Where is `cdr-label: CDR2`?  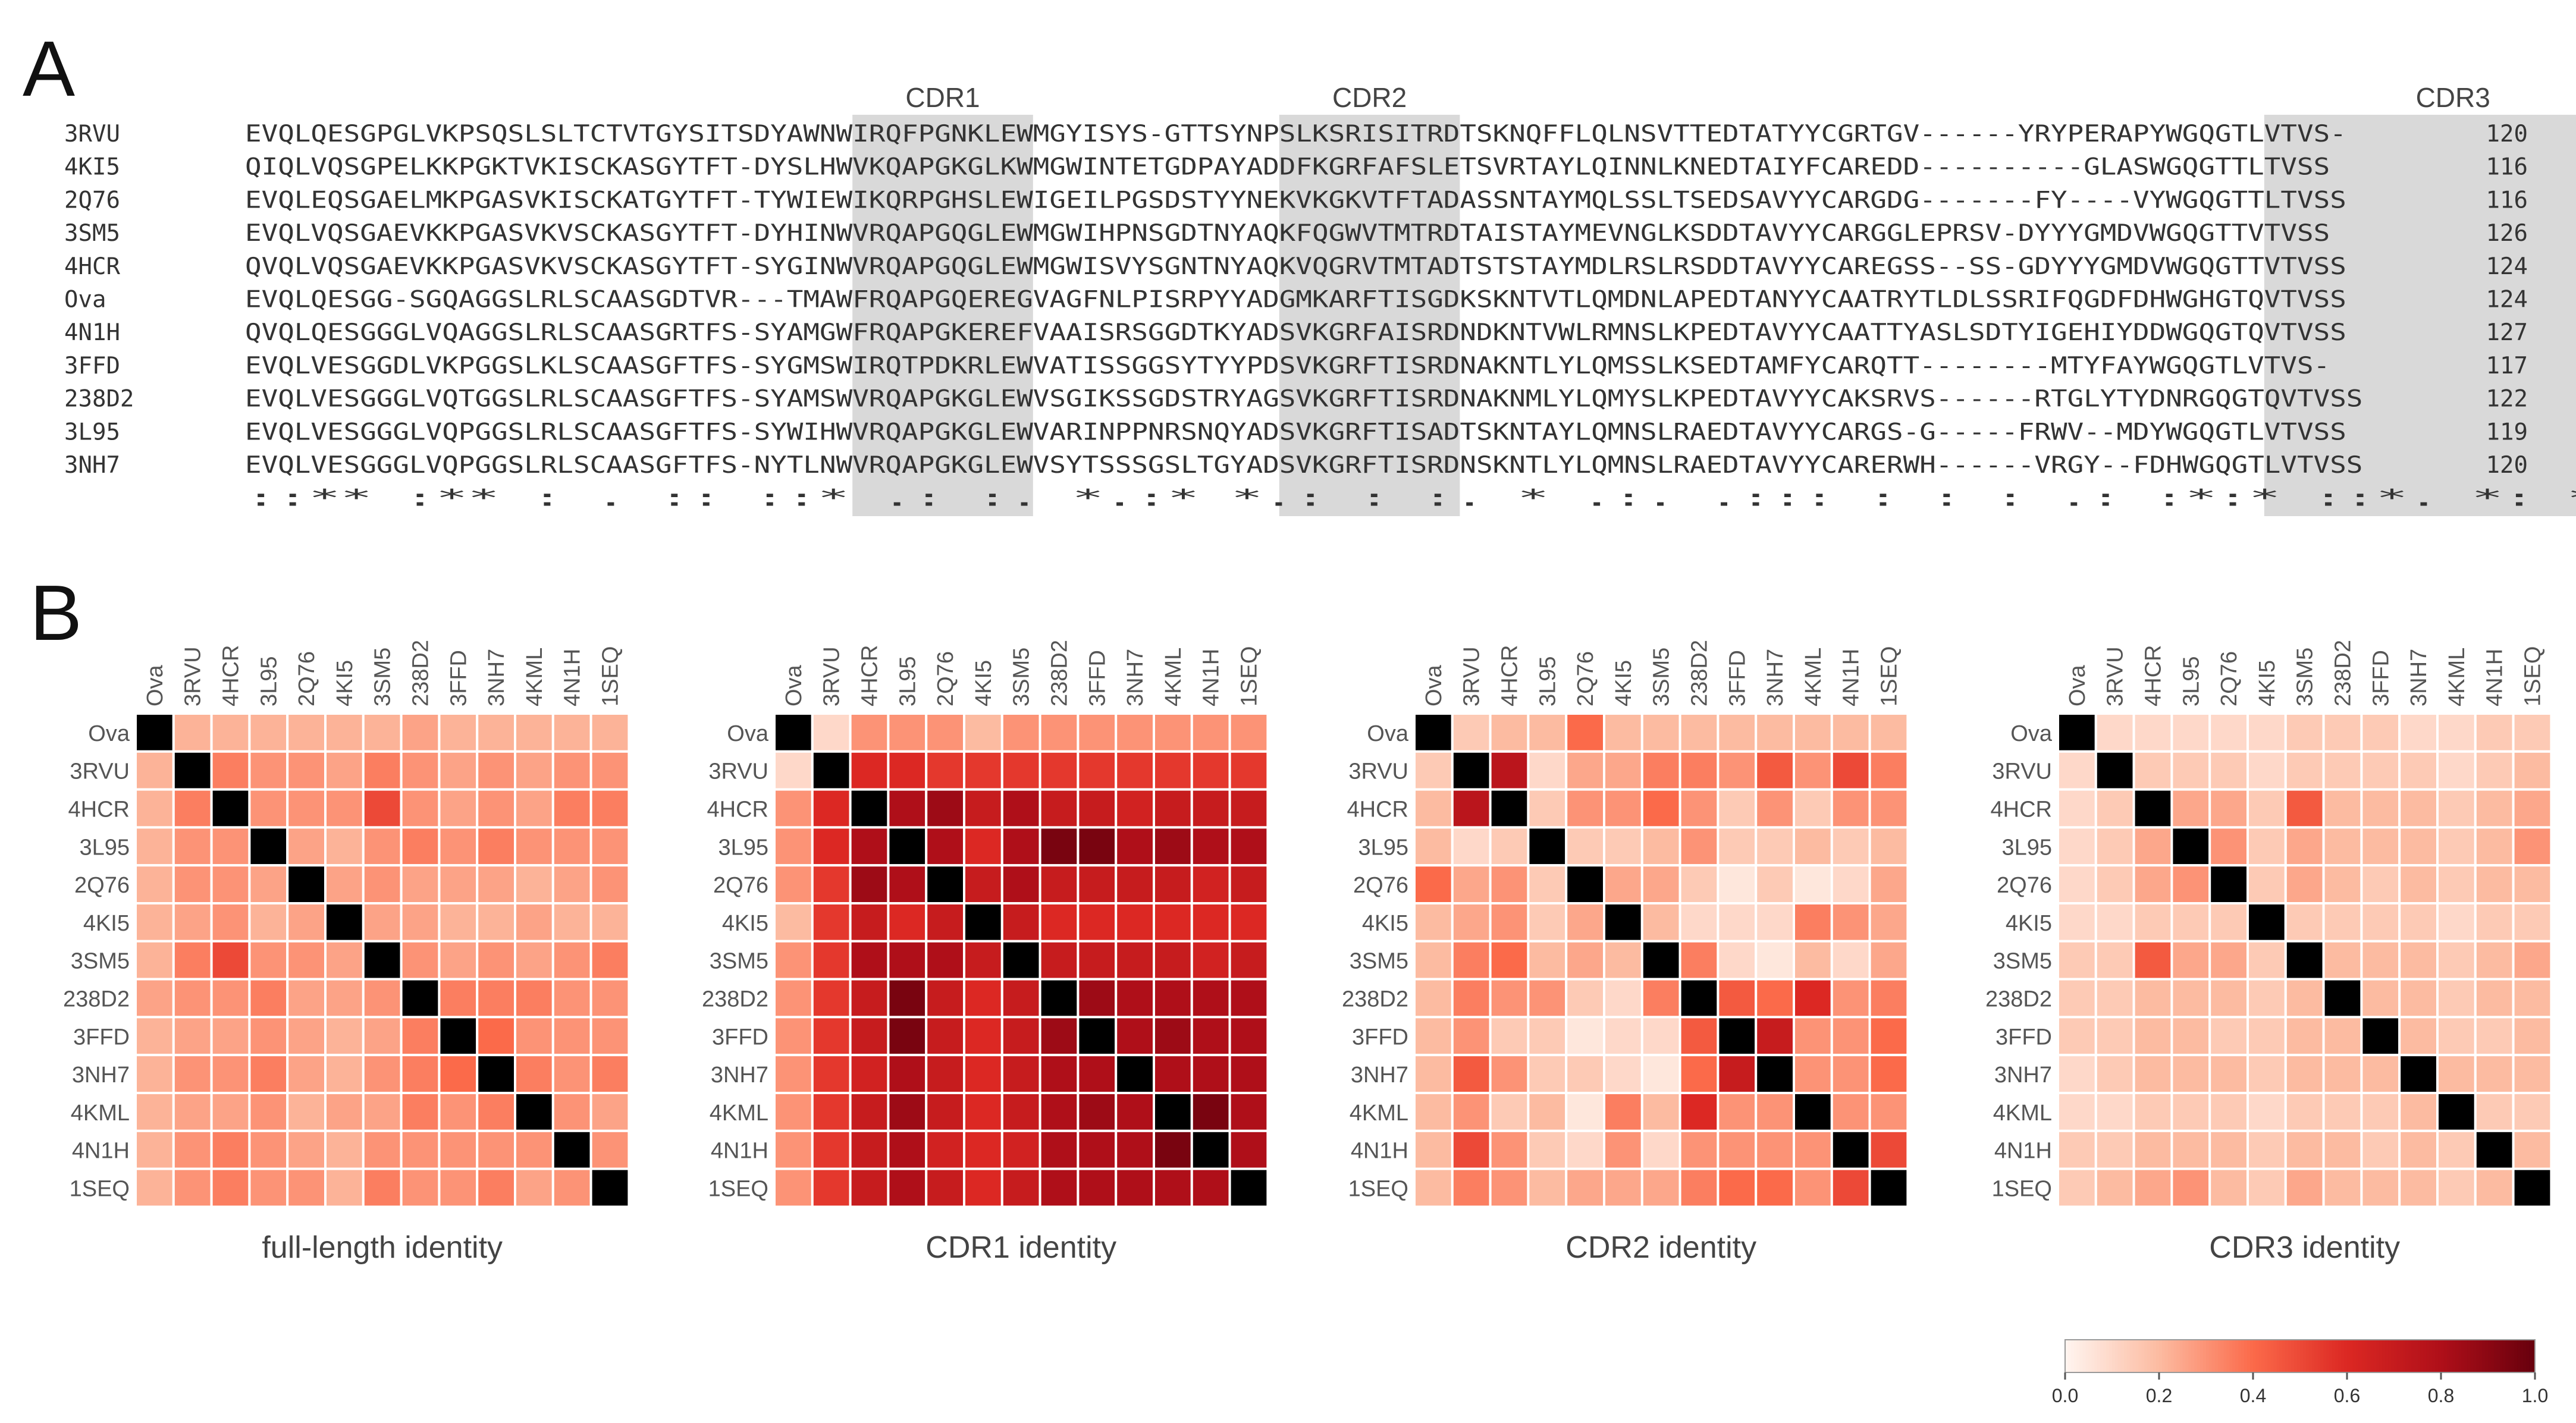
cdr-label: CDR2 is located at coordinates (1369, 97).